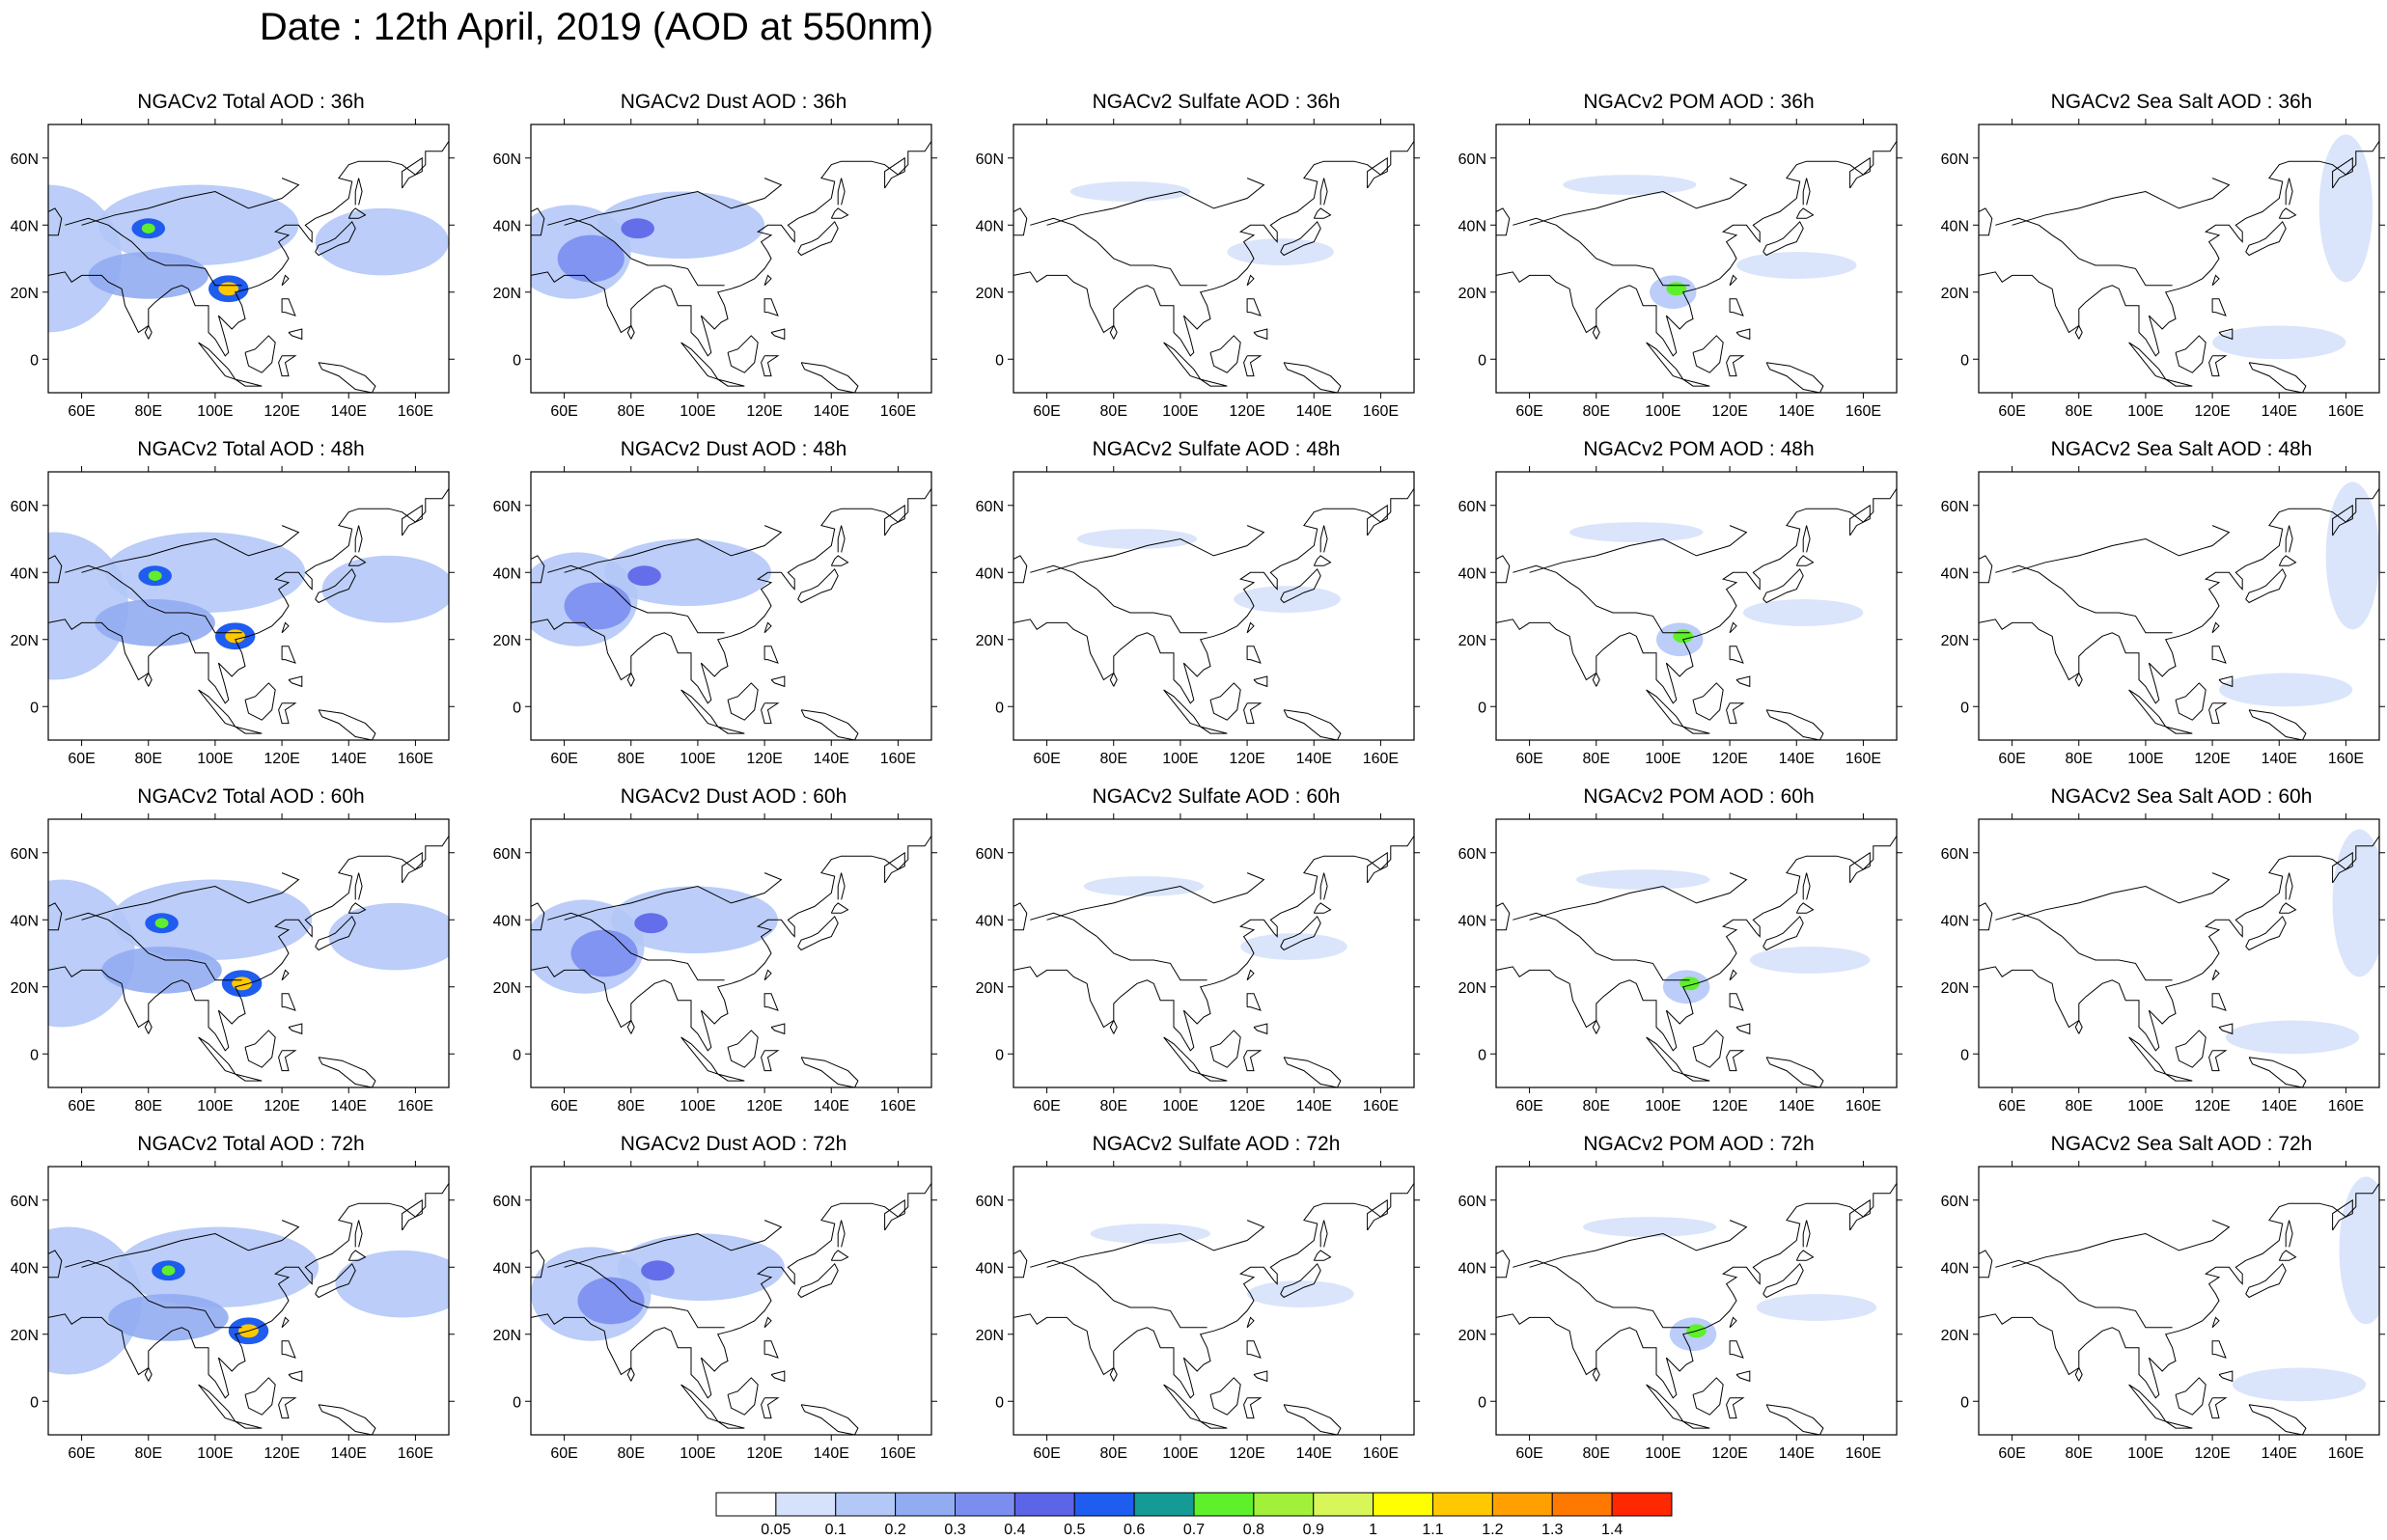 The width and height of the screenshot is (2387, 1540). Describe the element at coordinates (2181, 102) in the screenshot. I see `panel-title: NGACv2 Sea Salt AOD : 36h` at that location.